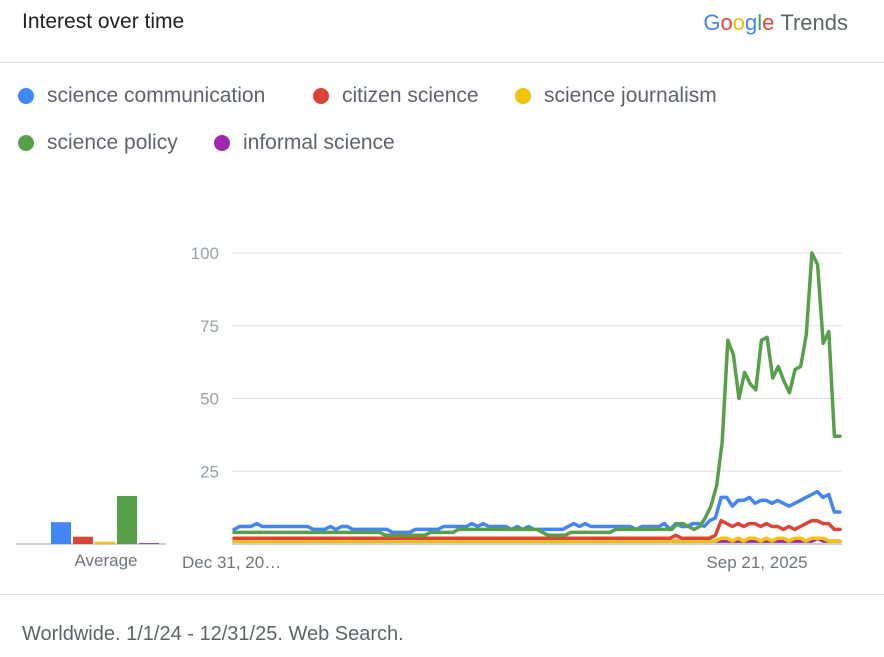  Describe the element at coordinates (209, 471) in the screenshot. I see `y-tick-label: 25` at that location.